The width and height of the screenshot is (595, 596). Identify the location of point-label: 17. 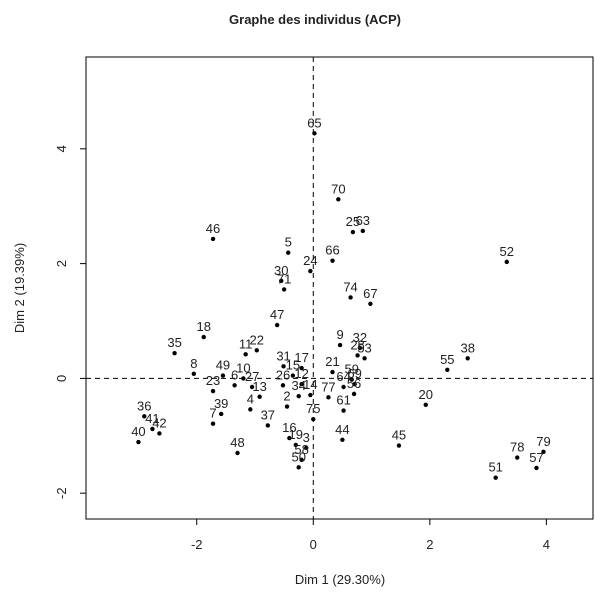
(301, 357).